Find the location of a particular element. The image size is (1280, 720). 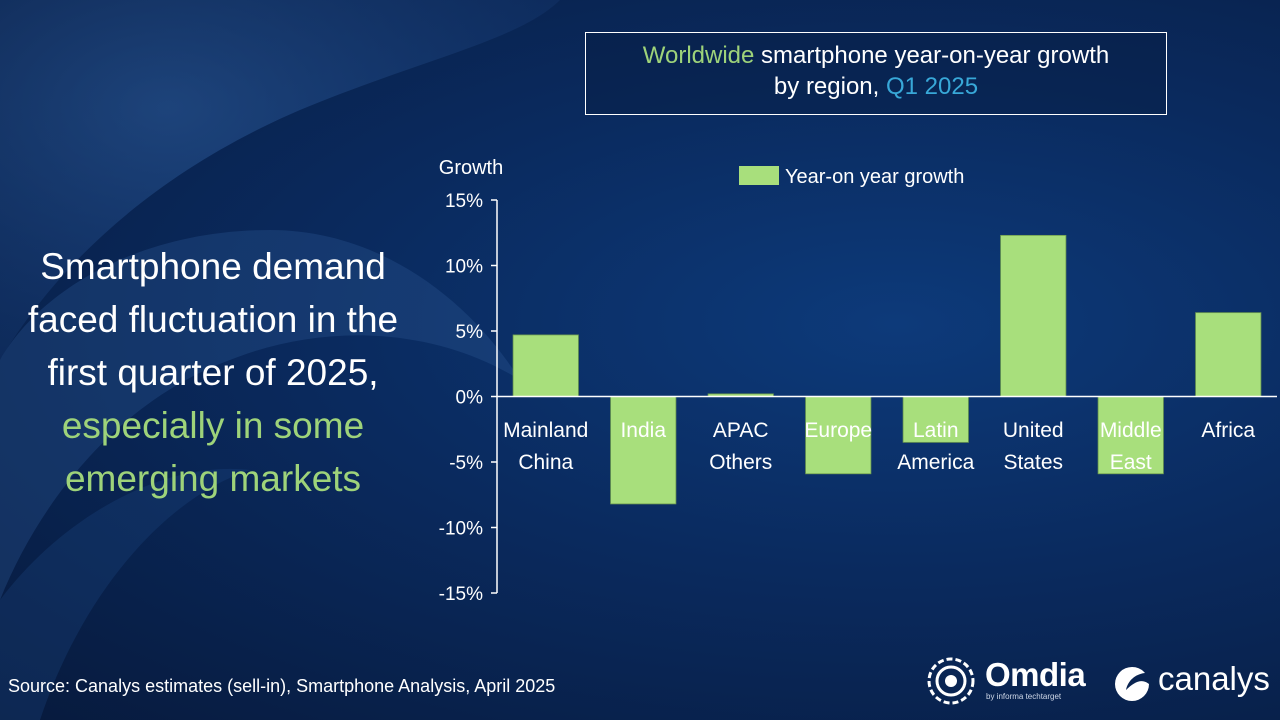

legend-label: Year-on year growth is located at coordinates (874, 177).